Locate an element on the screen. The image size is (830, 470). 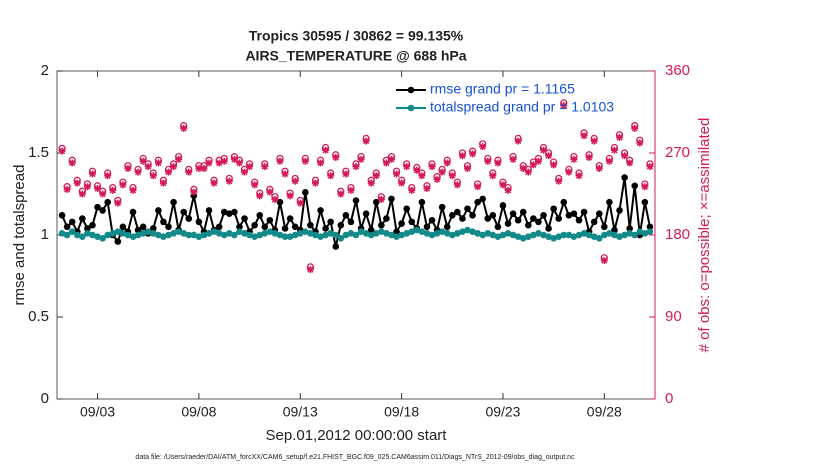
legend-label: totalspread grand pr = 1.0103 is located at coordinates (522, 107).